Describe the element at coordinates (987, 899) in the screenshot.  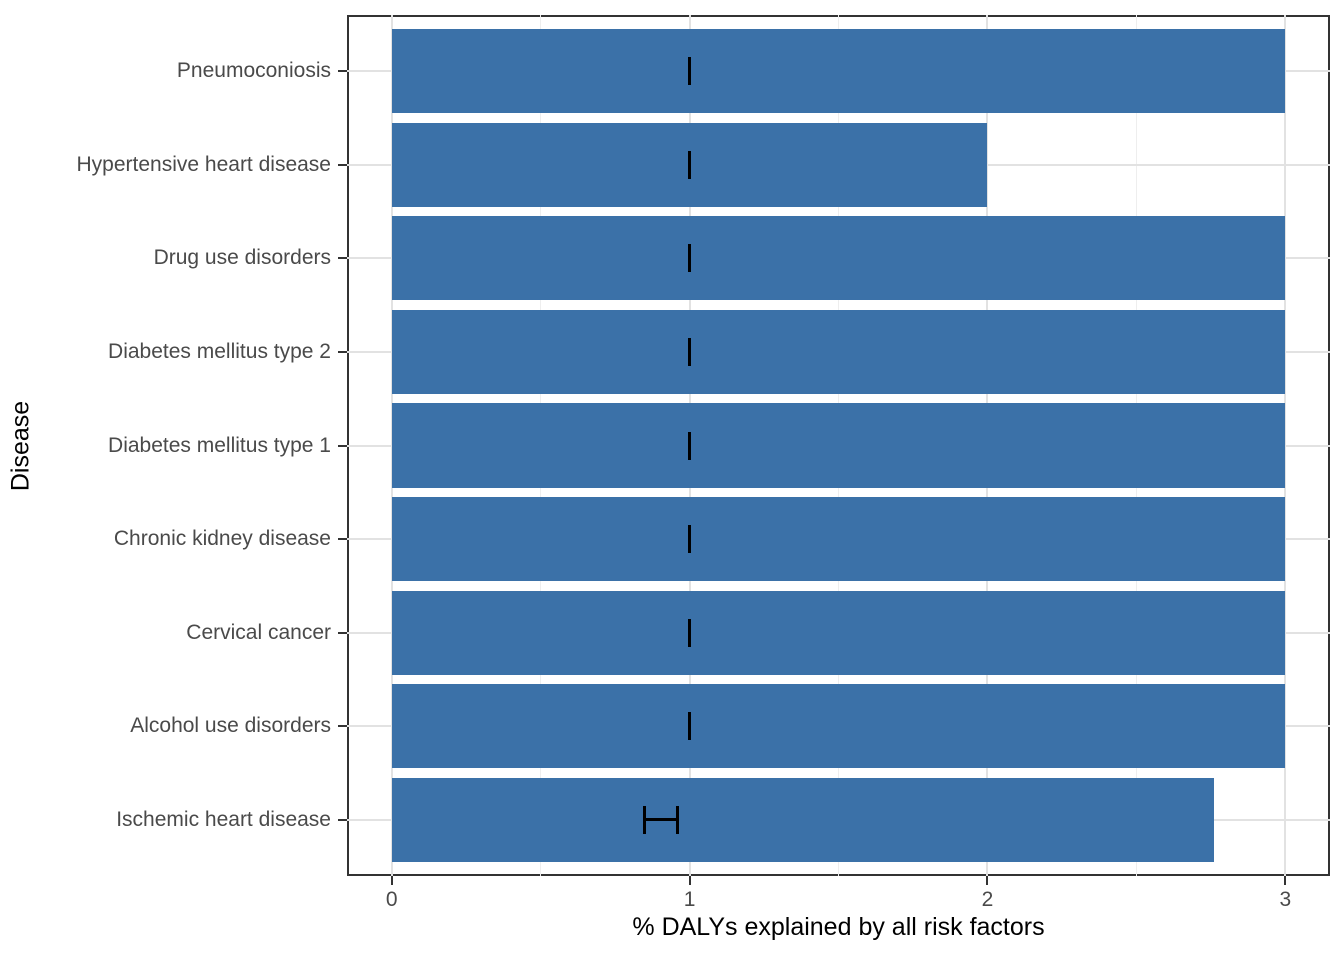
I see `x-tick-label: 2` at that location.